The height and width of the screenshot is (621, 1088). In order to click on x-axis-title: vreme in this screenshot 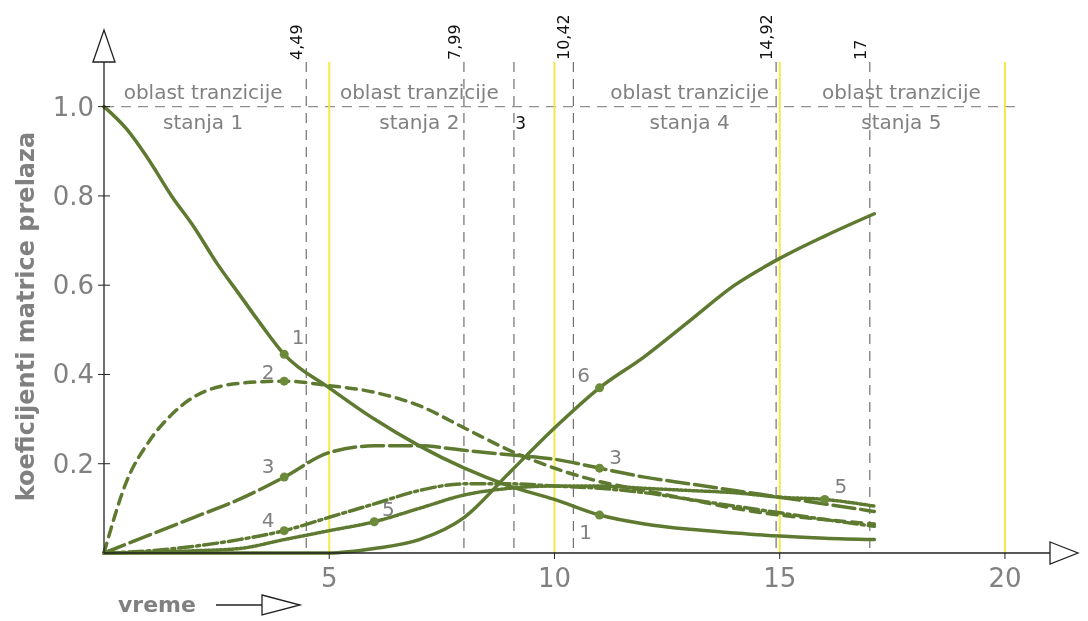, I will do `click(157, 604)`.